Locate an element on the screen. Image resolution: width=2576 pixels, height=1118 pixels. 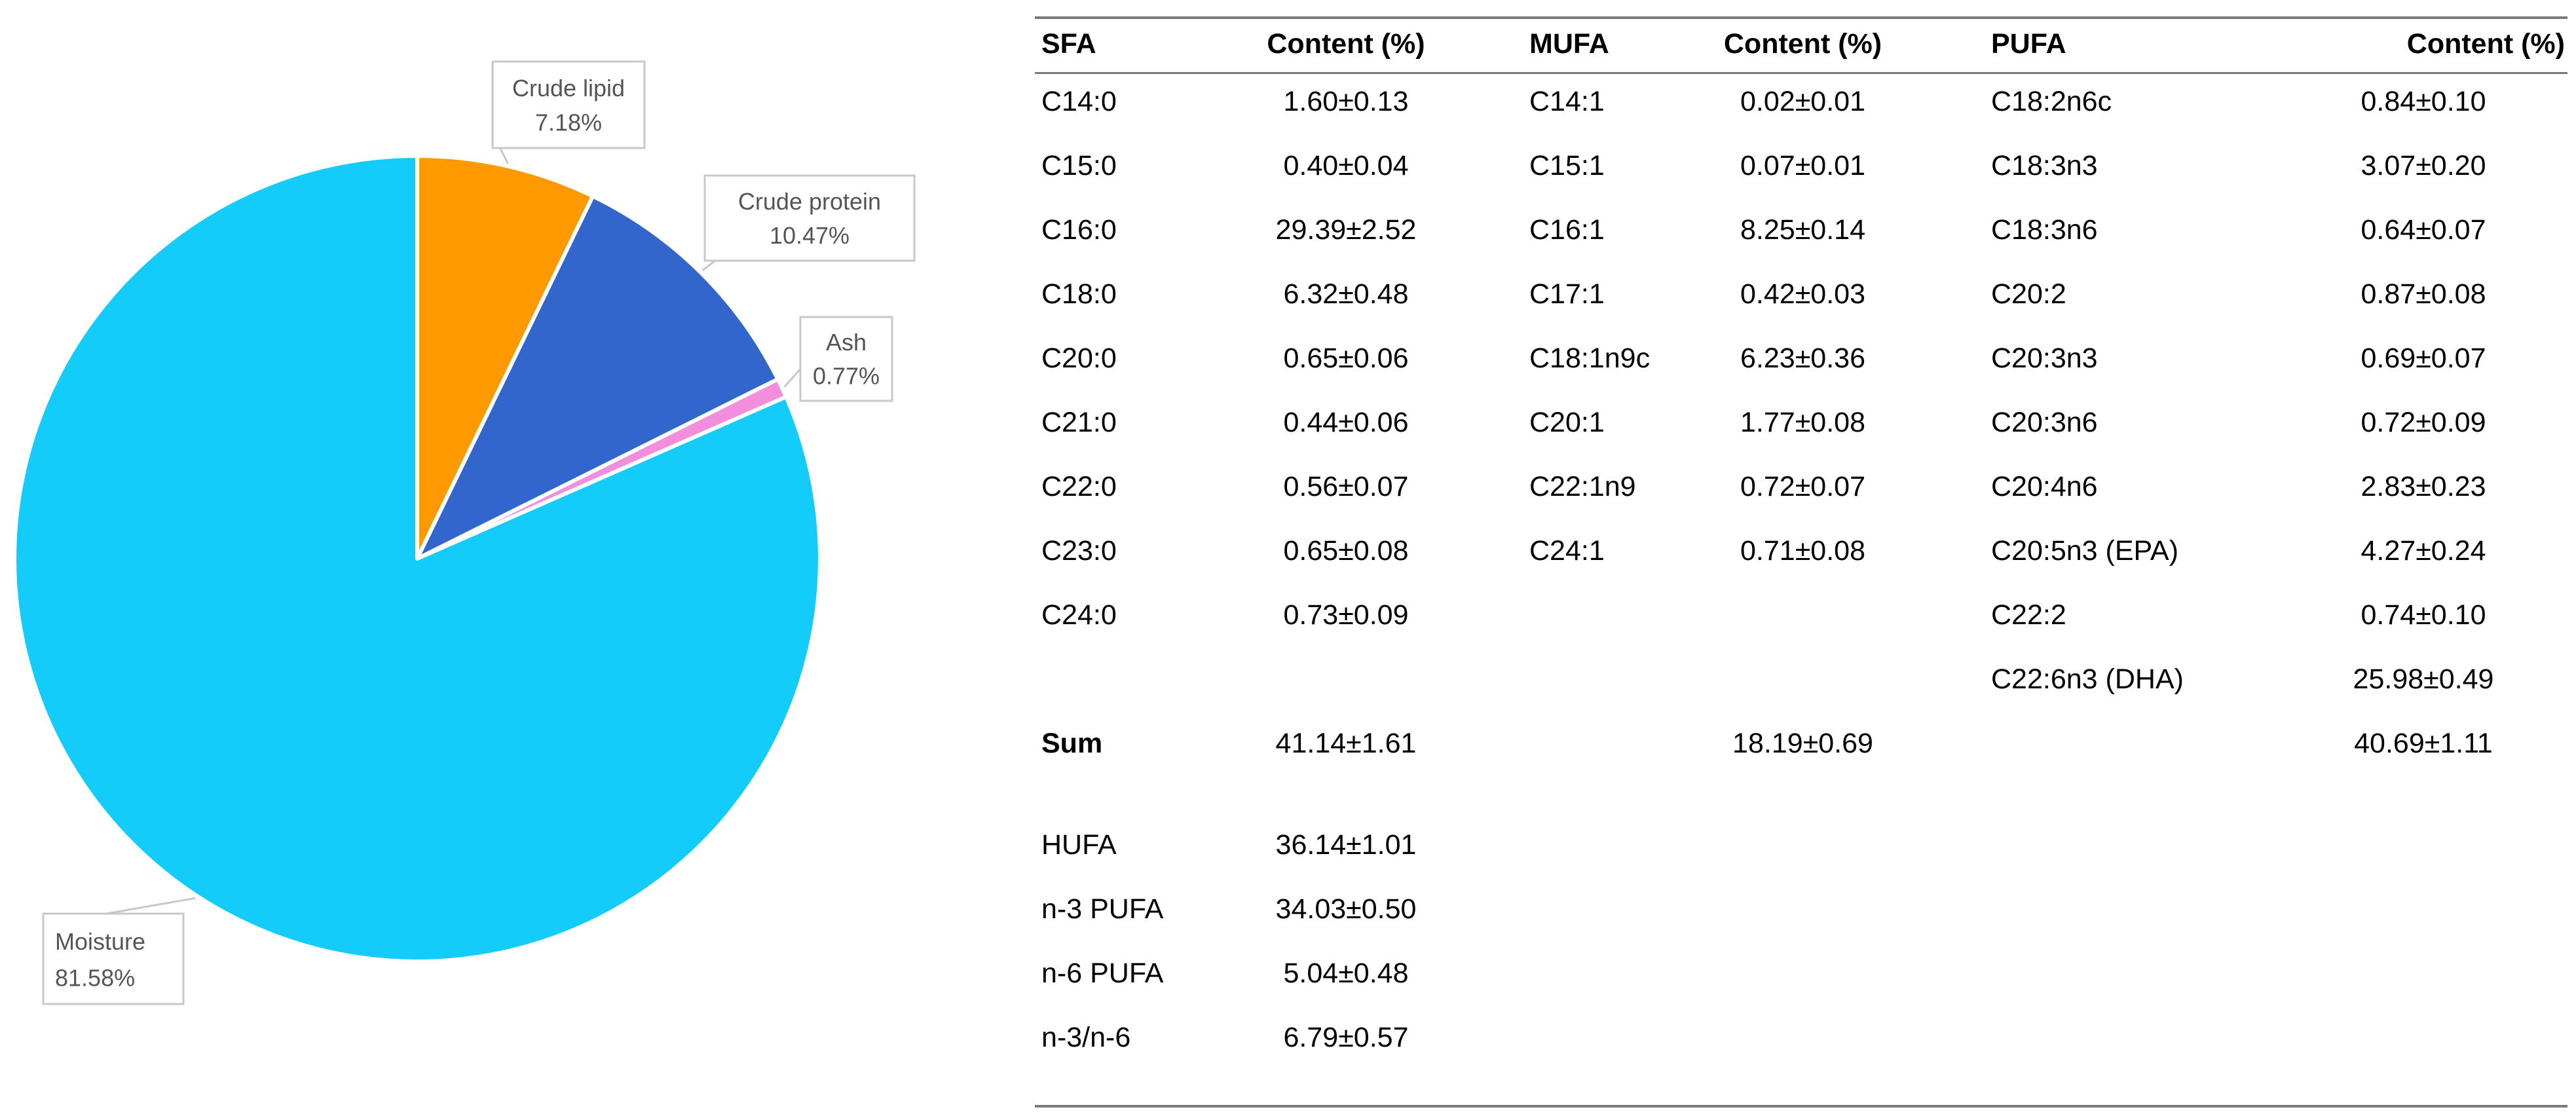
sfa-value-cell: 0.44±0.06 is located at coordinates (1346, 423).